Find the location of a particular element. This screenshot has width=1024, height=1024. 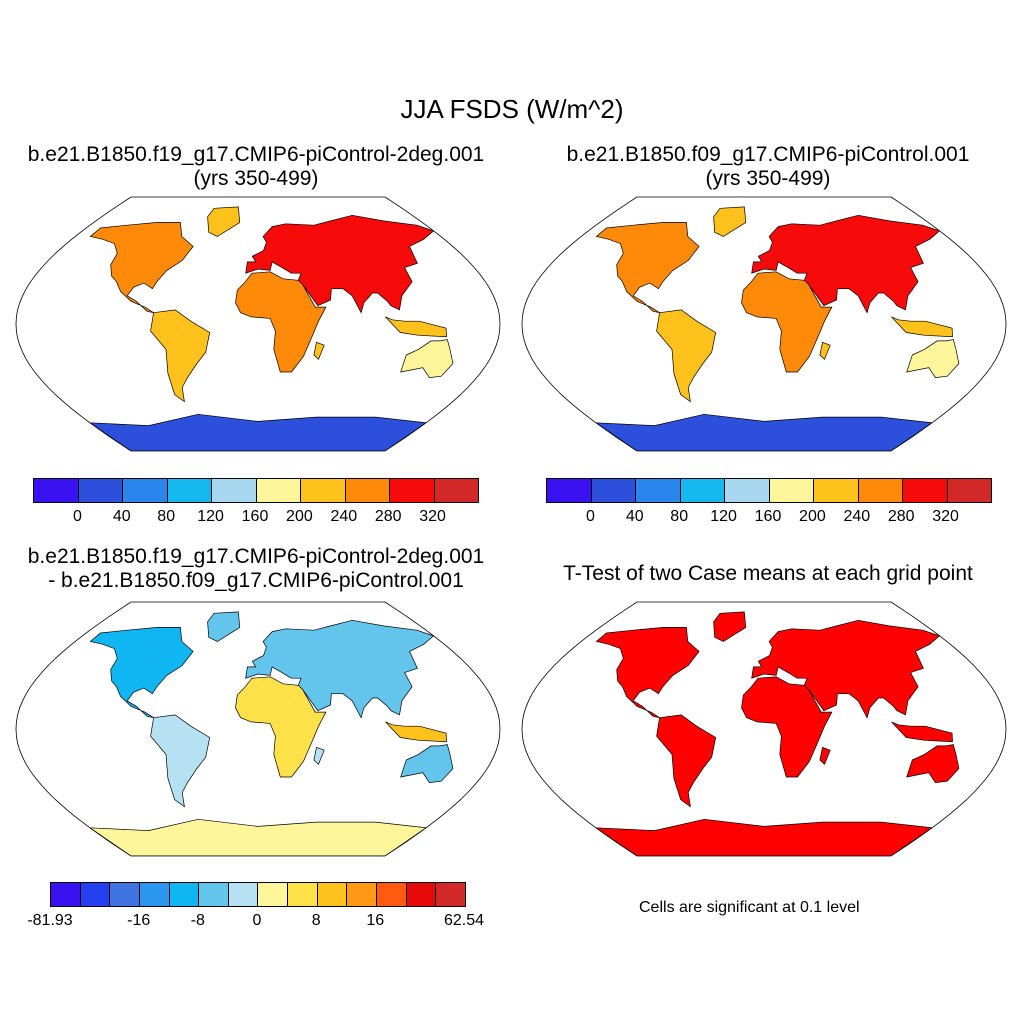

colorbar-difference is located at coordinates (258, 894).